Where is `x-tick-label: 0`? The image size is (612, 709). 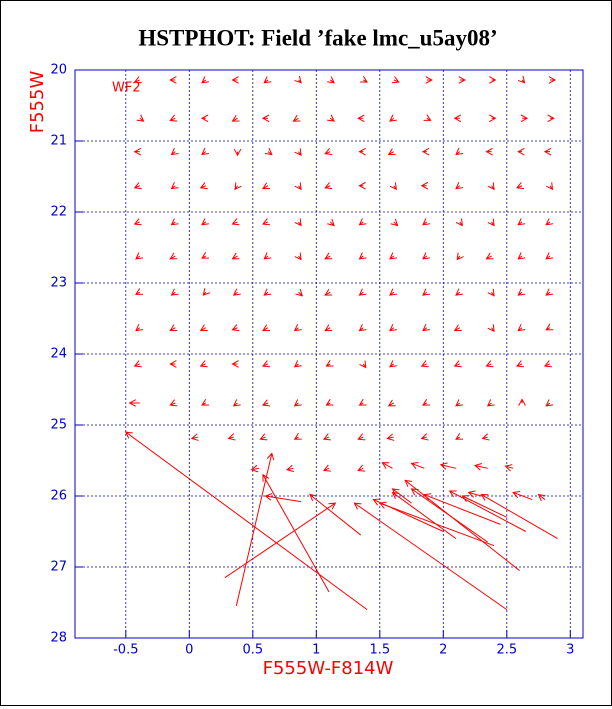 x-tick-label: 0 is located at coordinates (189, 650).